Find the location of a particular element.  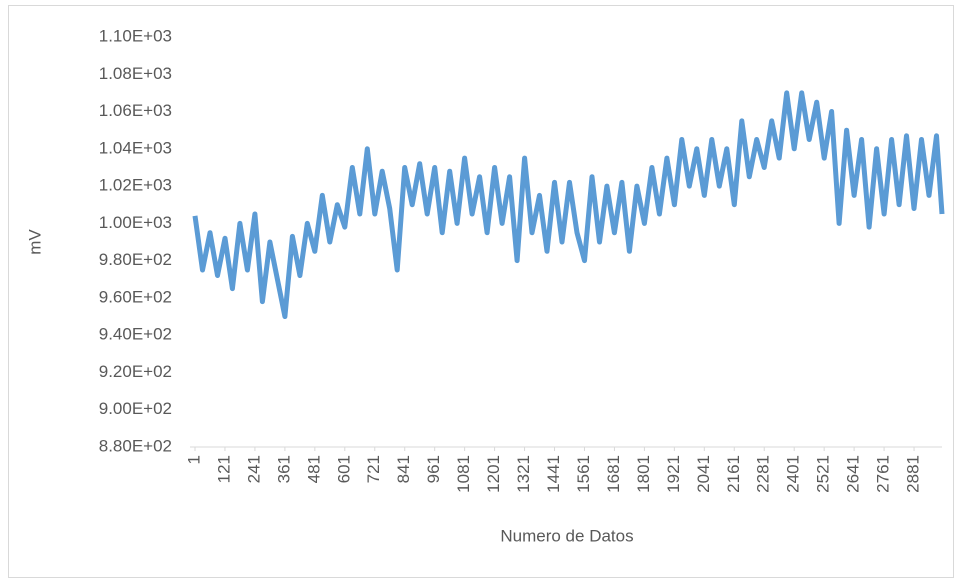

x-tick-label: 1321 is located at coordinates (523, 474).